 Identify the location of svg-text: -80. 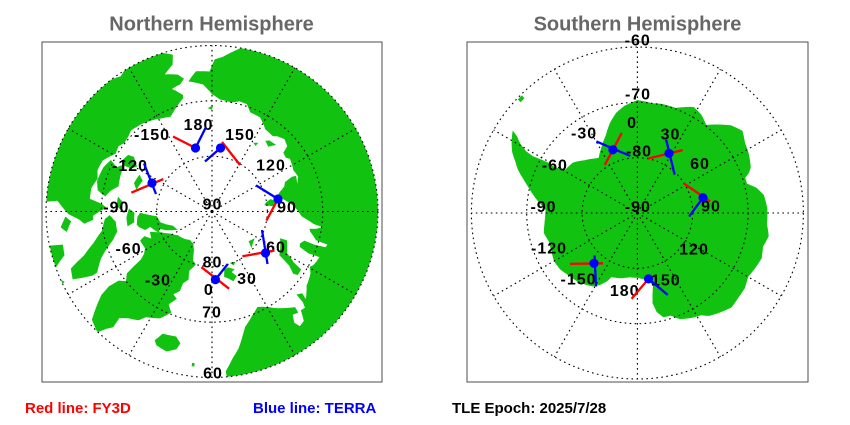
(639, 152).